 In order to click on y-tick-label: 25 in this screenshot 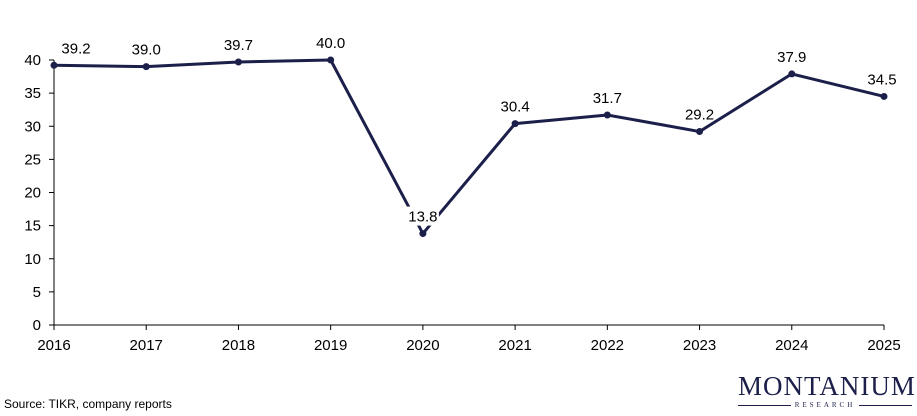, I will do `click(32, 159)`.